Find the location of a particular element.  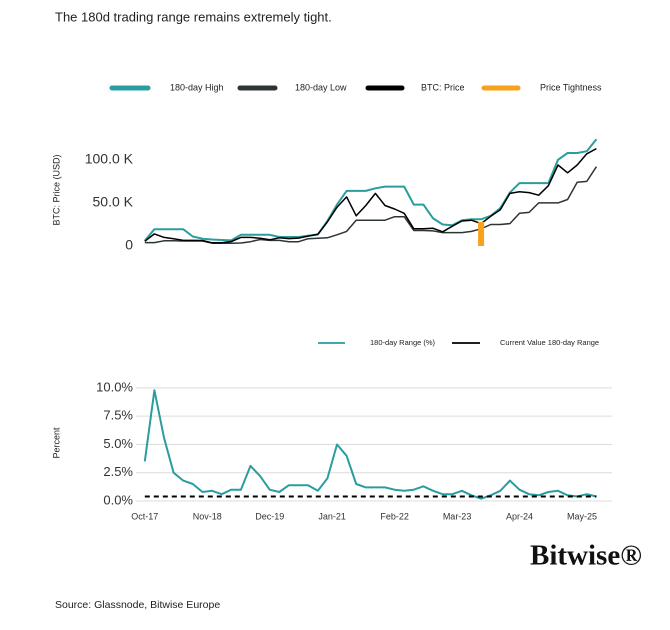

x-tick-label: Mar-23 is located at coordinates (457, 516).